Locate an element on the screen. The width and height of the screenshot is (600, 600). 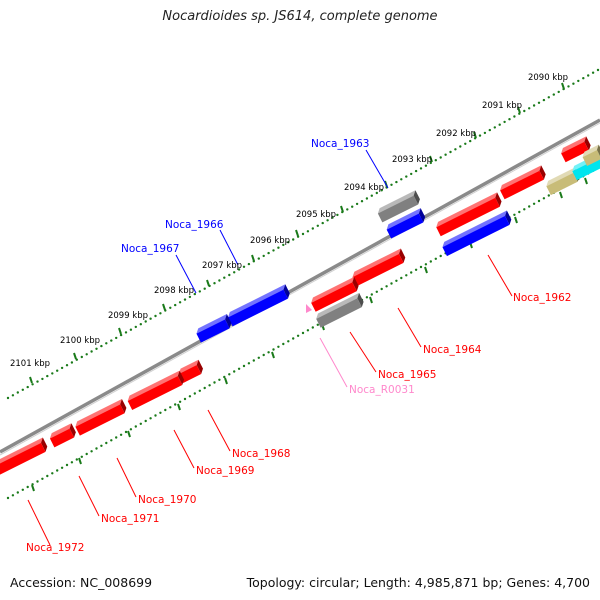
map-title: Nocardioides sp. JS614, complete genome is located at coordinates (300, 16).